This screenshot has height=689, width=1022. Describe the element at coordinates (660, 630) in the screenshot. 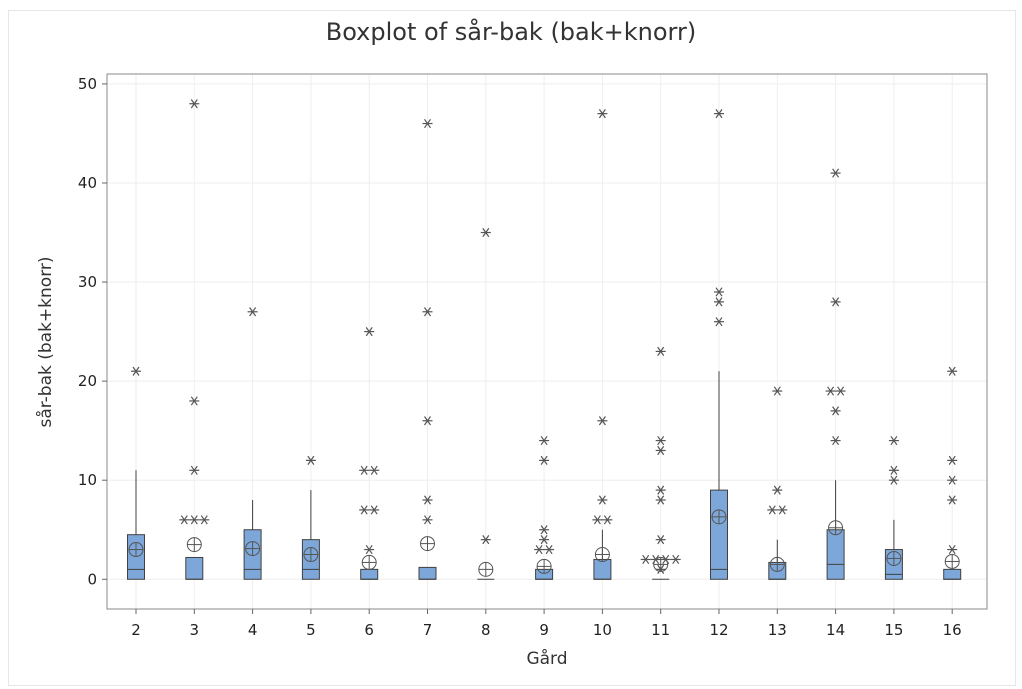

I see `x-tick-label: 11` at that location.